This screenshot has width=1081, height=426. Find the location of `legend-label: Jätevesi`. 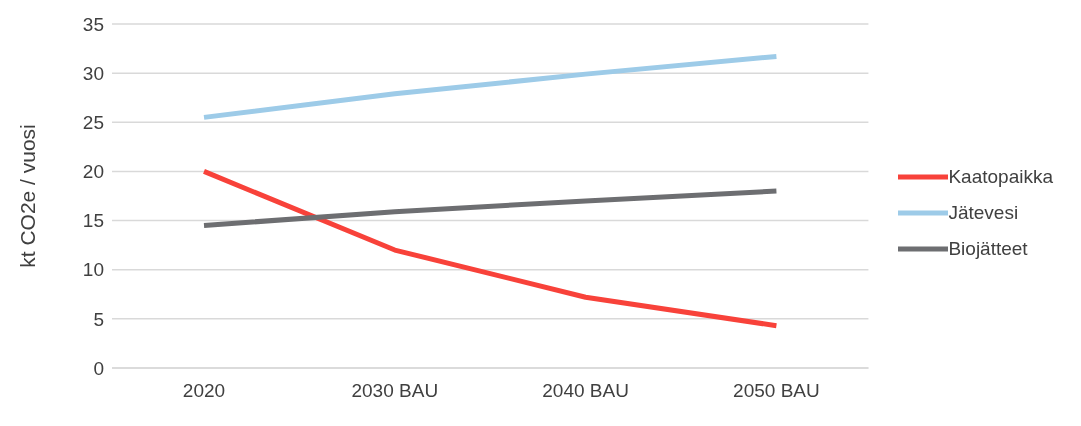

legend-label: Jätevesi is located at coordinates (983, 213).